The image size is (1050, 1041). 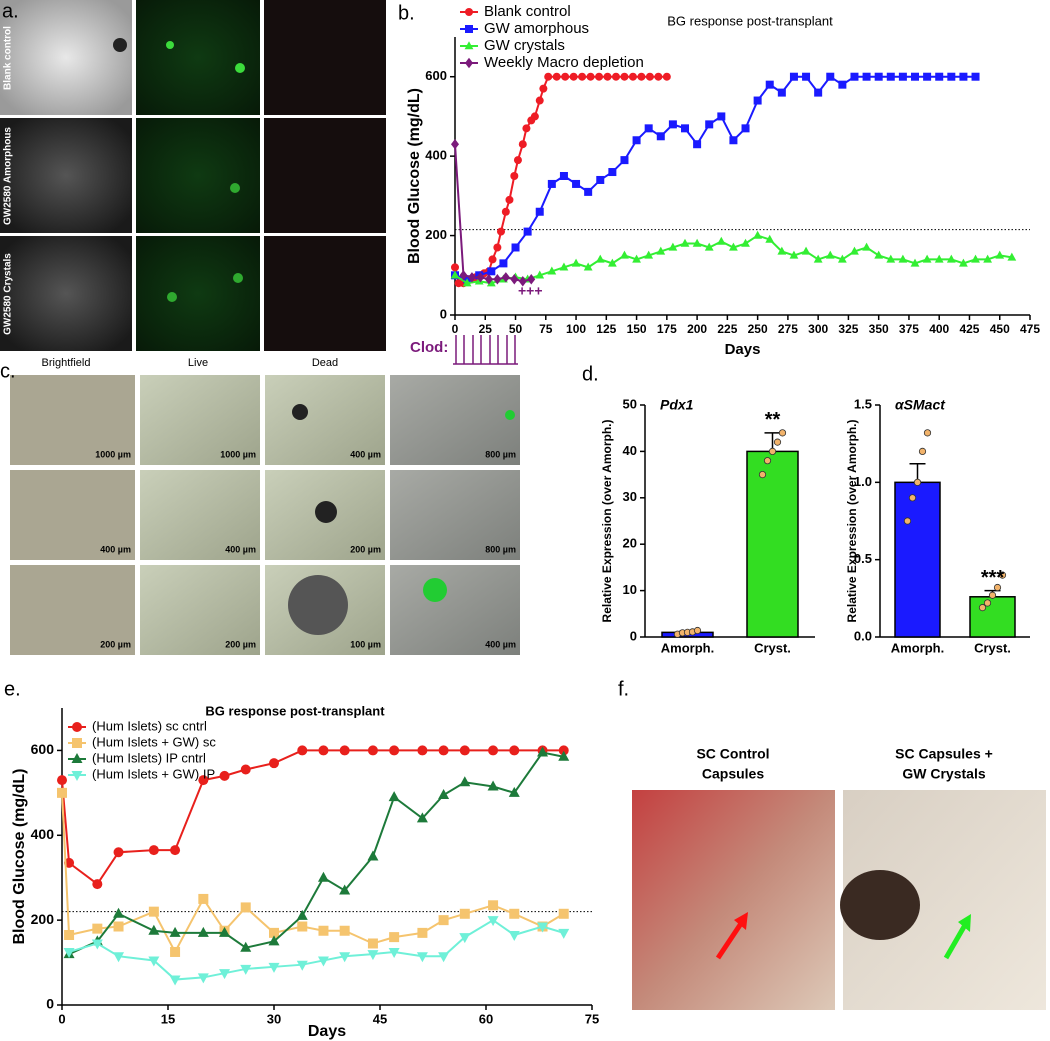 I want to click on legend-label: (Hum Islets) IP cntrl, so click(x=149, y=757).